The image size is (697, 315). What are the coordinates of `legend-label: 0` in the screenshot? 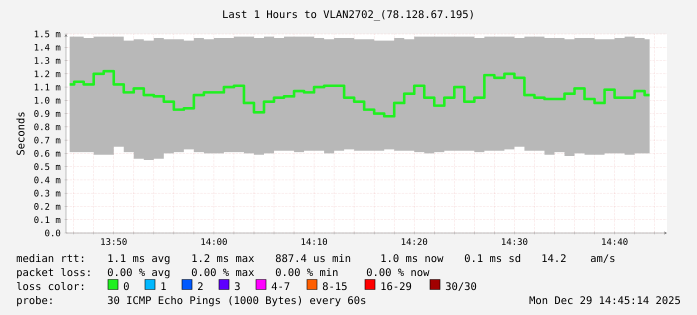 It's located at (126, 286).